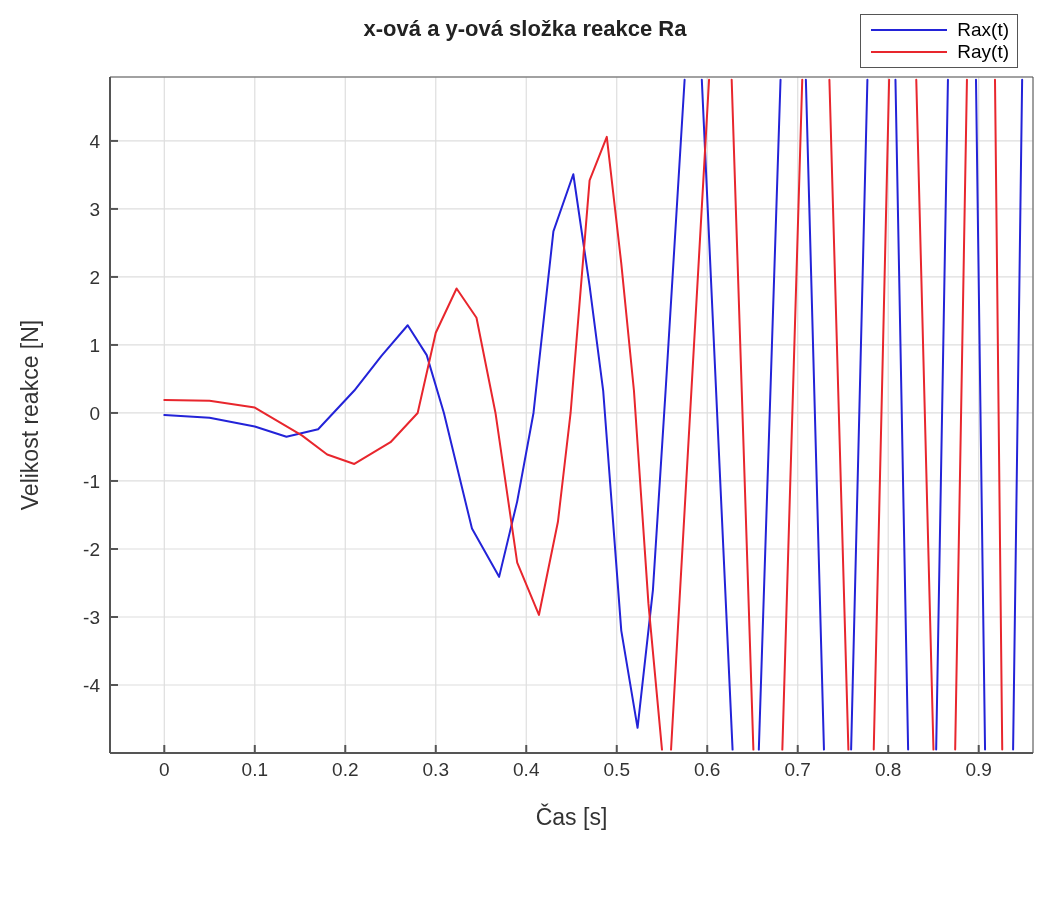 This screenshot has height=909, width=1050. What do you see at coordinates (91, 481) in the screenshot?
I see `y-tick-label: -1` at bounding box center [91, 481].